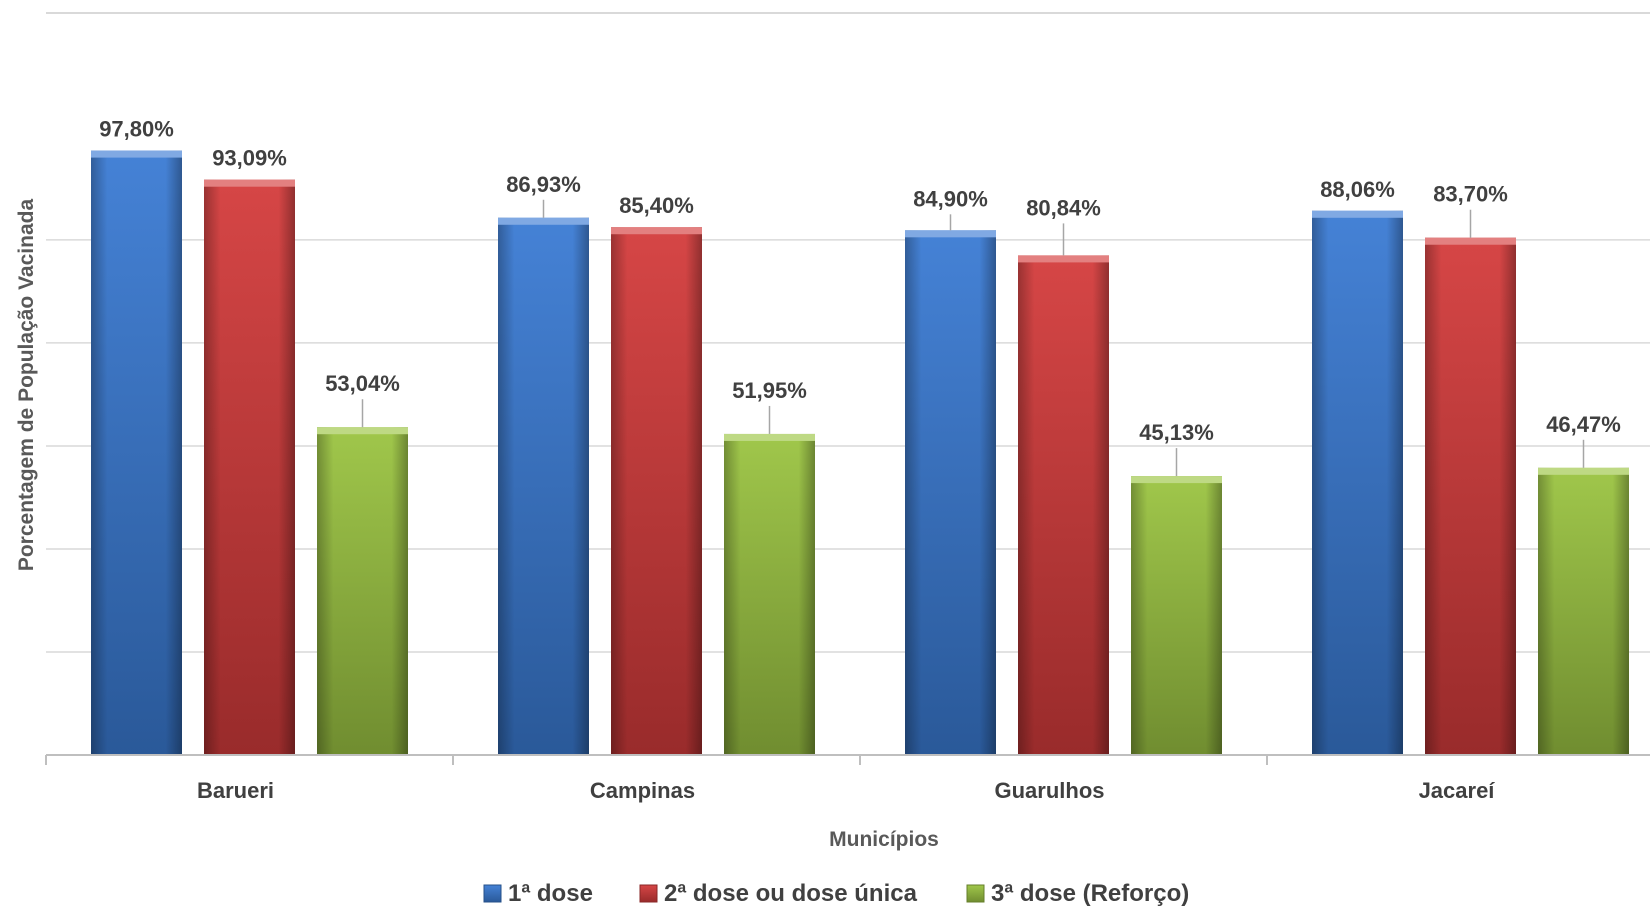 The width and height of the screenshot is (1650, 912). I want to click on data-label: 46,47%, so click(1583, 424).